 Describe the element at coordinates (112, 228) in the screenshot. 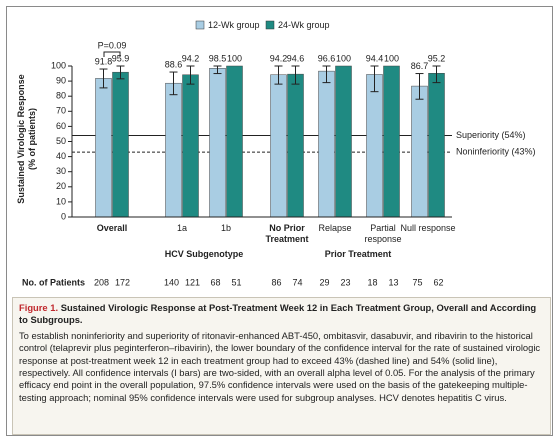

I see `x-tick-label: Overall` at that location.